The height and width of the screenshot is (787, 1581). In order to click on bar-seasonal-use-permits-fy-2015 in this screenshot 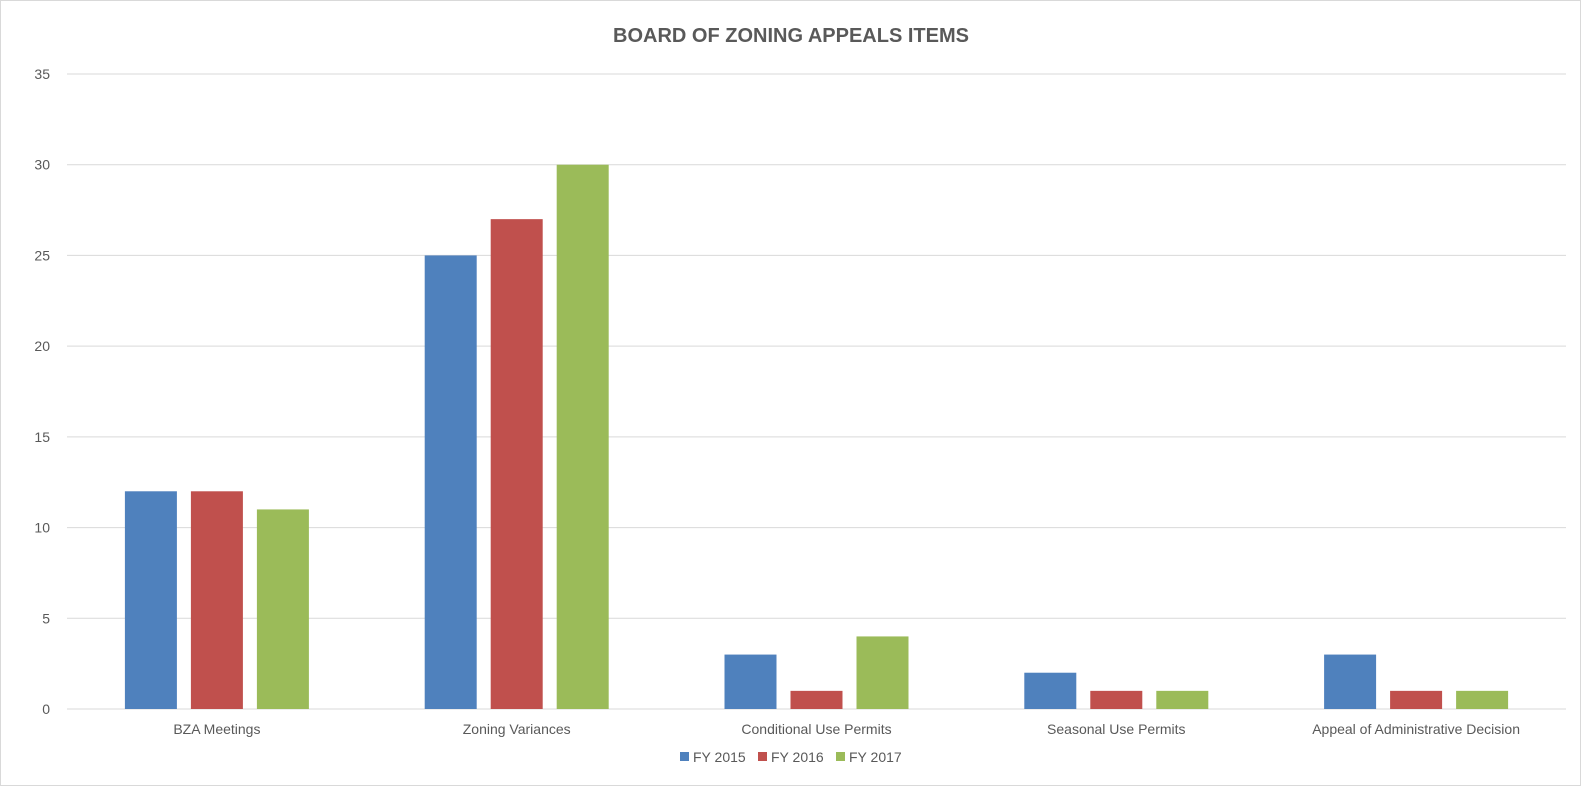, I will do `click(1050, 690)`.